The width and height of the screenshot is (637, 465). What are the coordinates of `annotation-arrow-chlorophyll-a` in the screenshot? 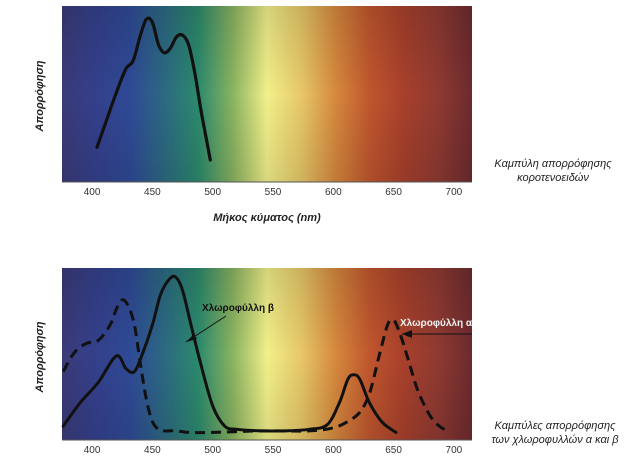 It's located at (437, 334).